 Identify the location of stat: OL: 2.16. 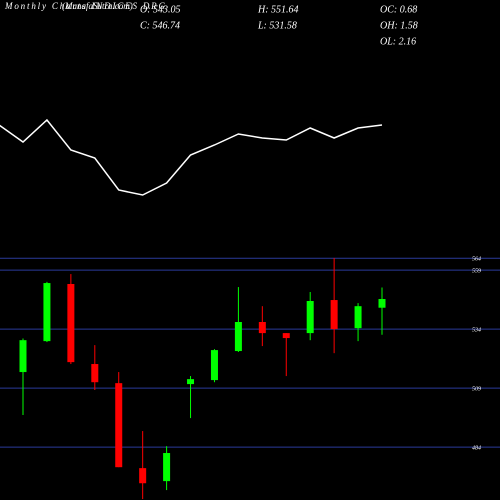
(398, 41).